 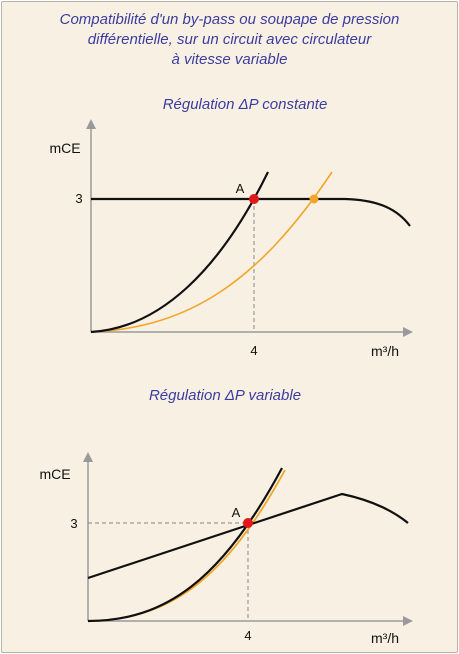 I want to click on top-system-curve, so click(x=179, y=252).